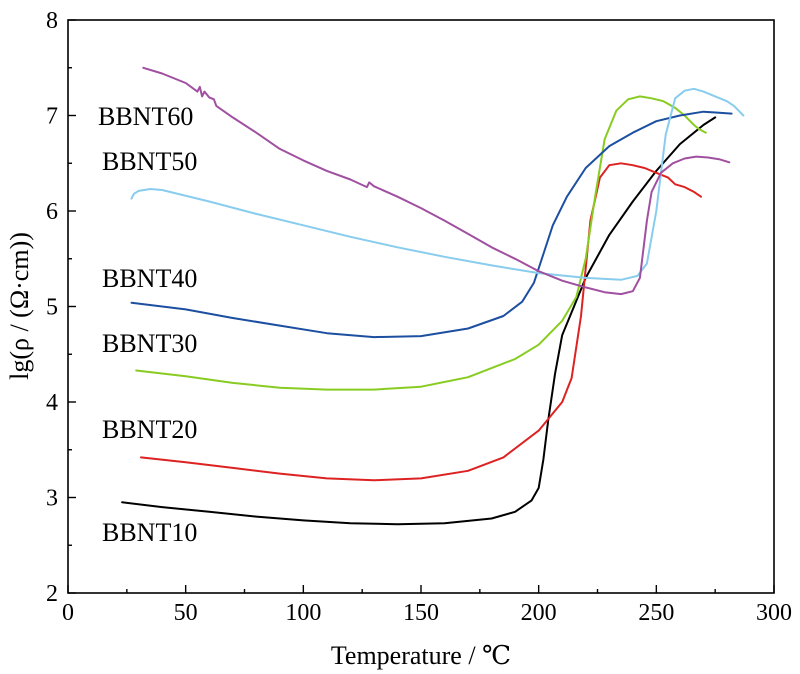  Describe the element at coordinates (145, 116) in the screenshot. I see `series-label-bbnt60: BBNT60` at that location.